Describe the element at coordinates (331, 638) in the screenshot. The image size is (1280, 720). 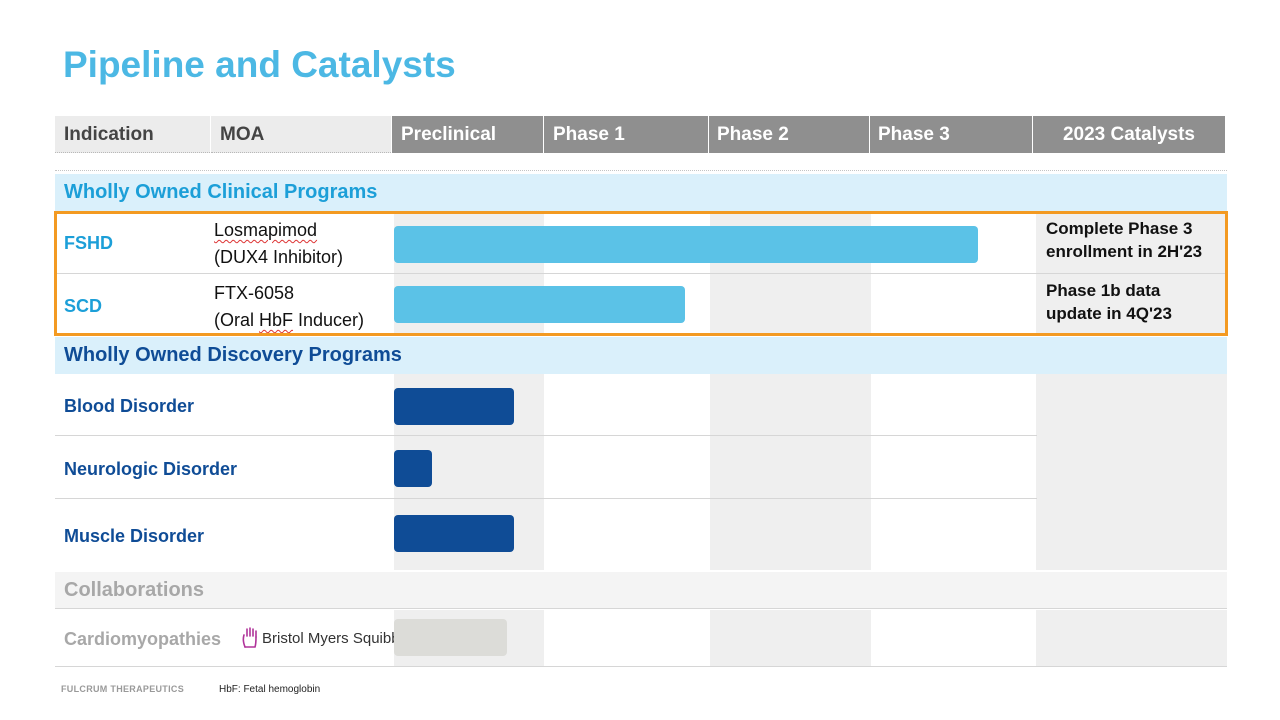
I see `partner-name: Bristol Myers Squibb` at that location.